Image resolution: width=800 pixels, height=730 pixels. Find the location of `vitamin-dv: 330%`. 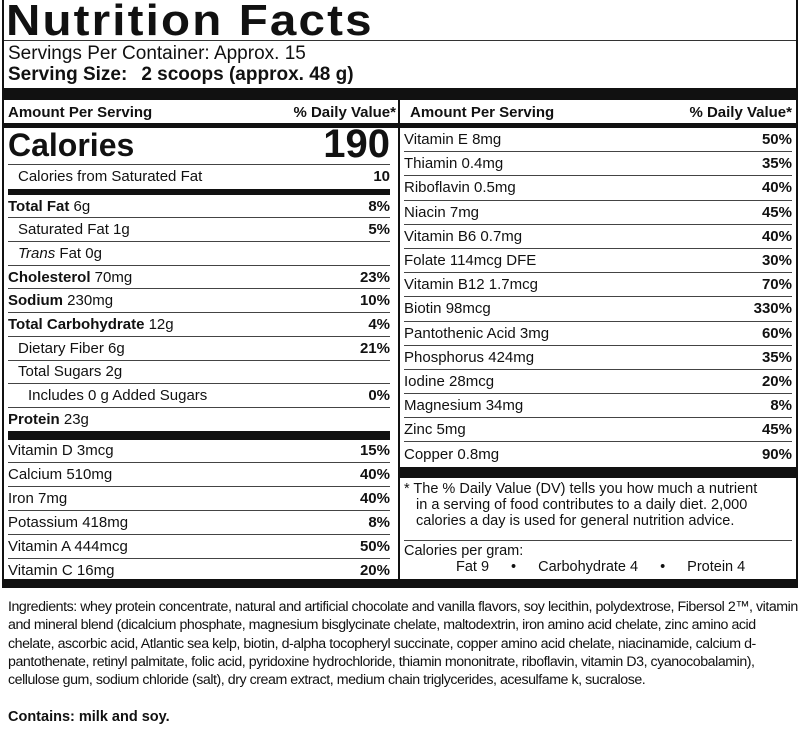

vitamin-dv: 330% is located at coordinates (772, 309).